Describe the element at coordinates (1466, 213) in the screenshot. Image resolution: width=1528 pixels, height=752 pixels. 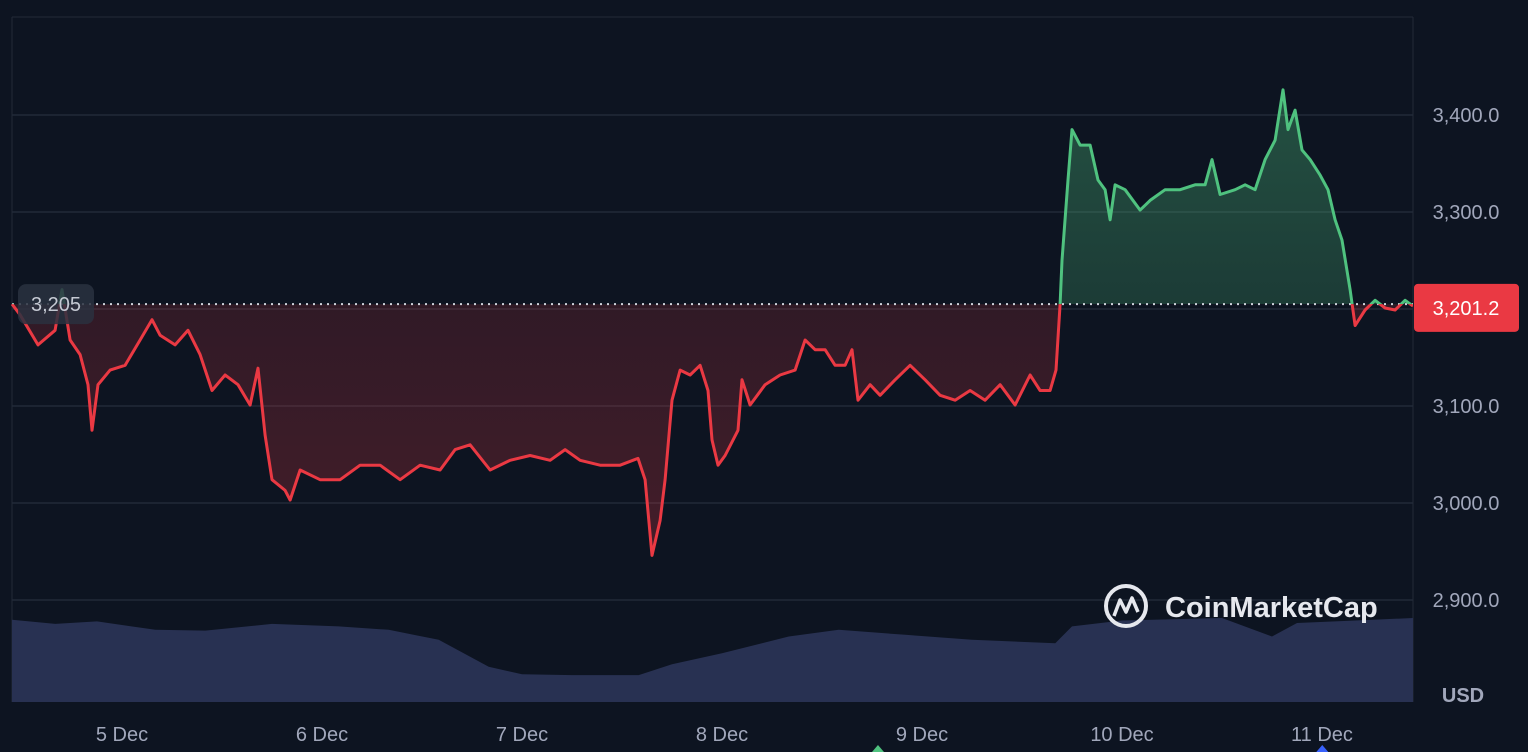
I see `y-tick-label: 3,300.0` at that location.